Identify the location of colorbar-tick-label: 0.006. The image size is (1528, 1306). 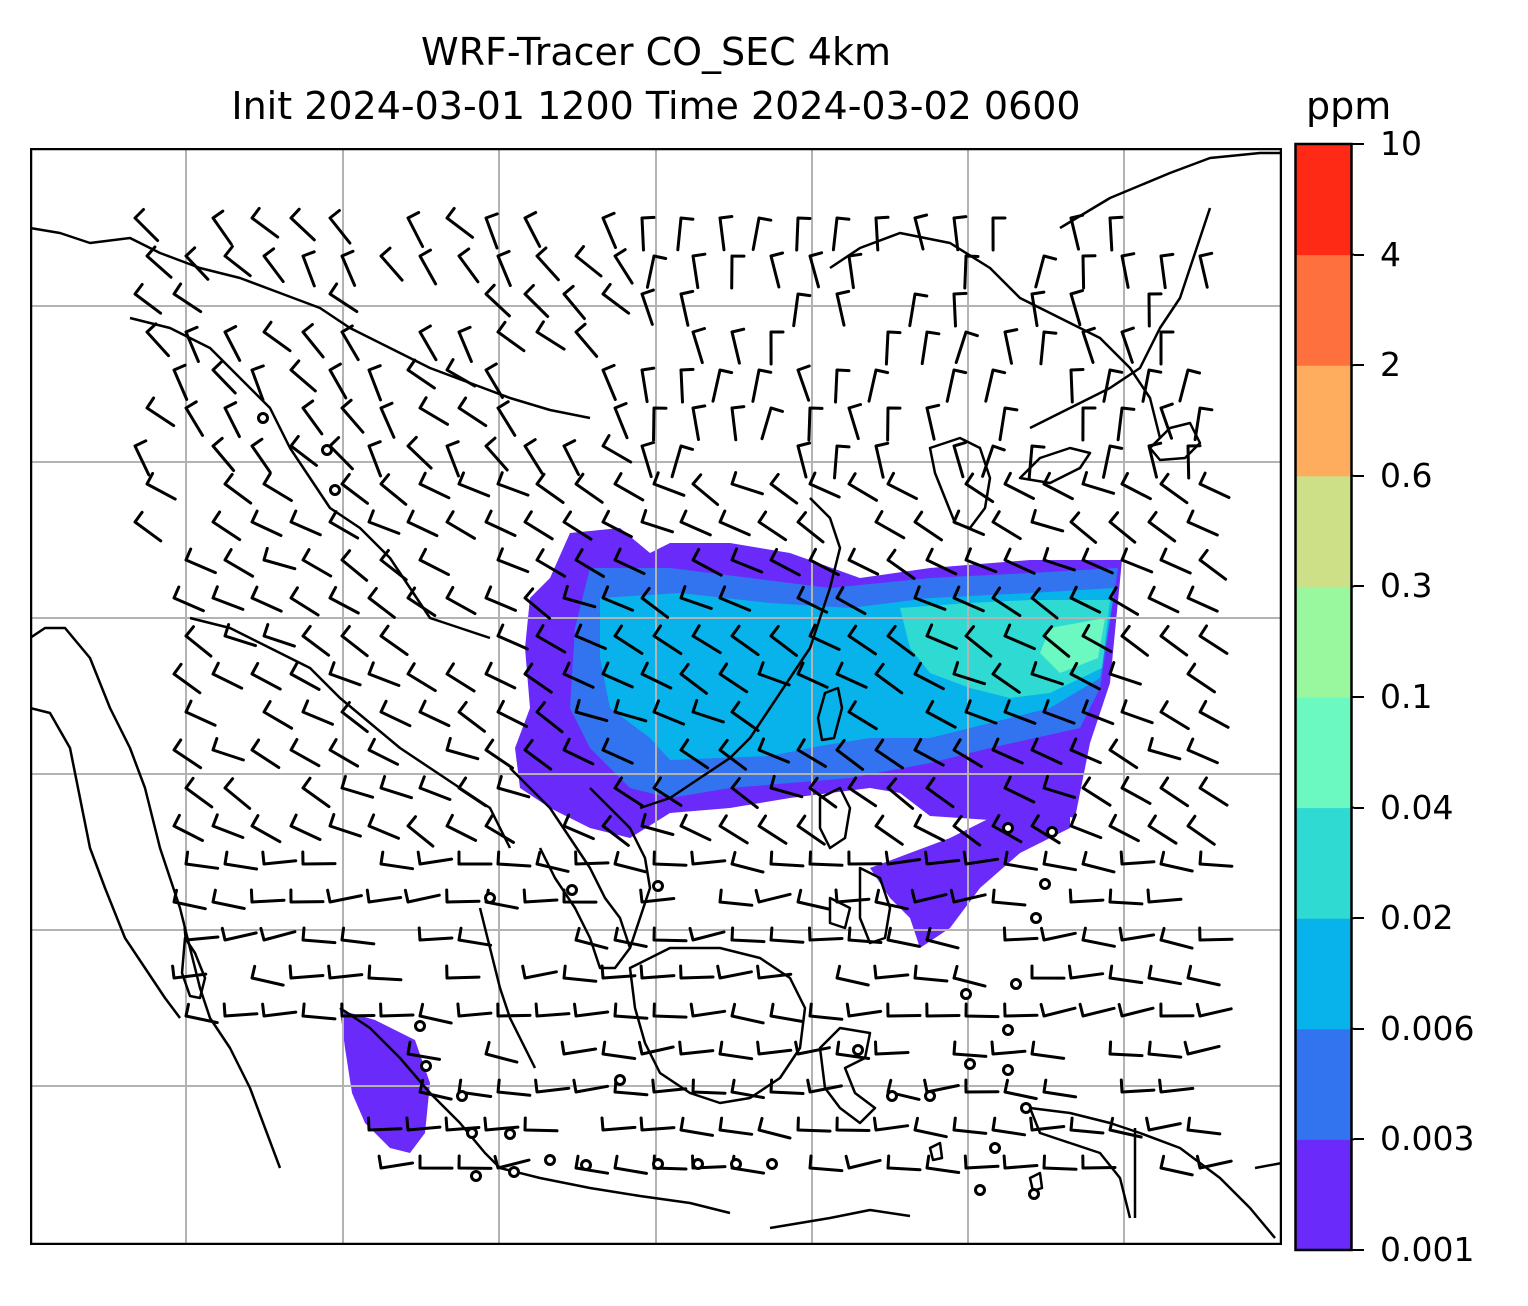
(1427, 1028).